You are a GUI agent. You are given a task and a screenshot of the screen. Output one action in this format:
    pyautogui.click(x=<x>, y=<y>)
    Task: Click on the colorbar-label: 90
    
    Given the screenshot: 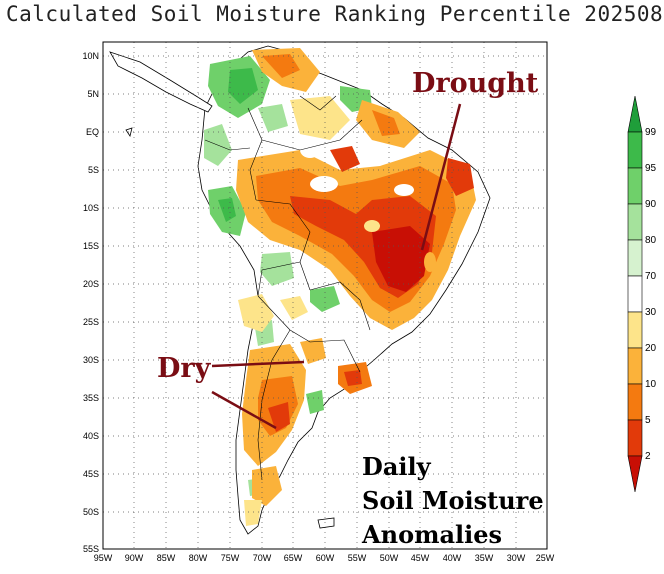 What is the action you would take?
    pyautogui.click(x=651, y=204)
    